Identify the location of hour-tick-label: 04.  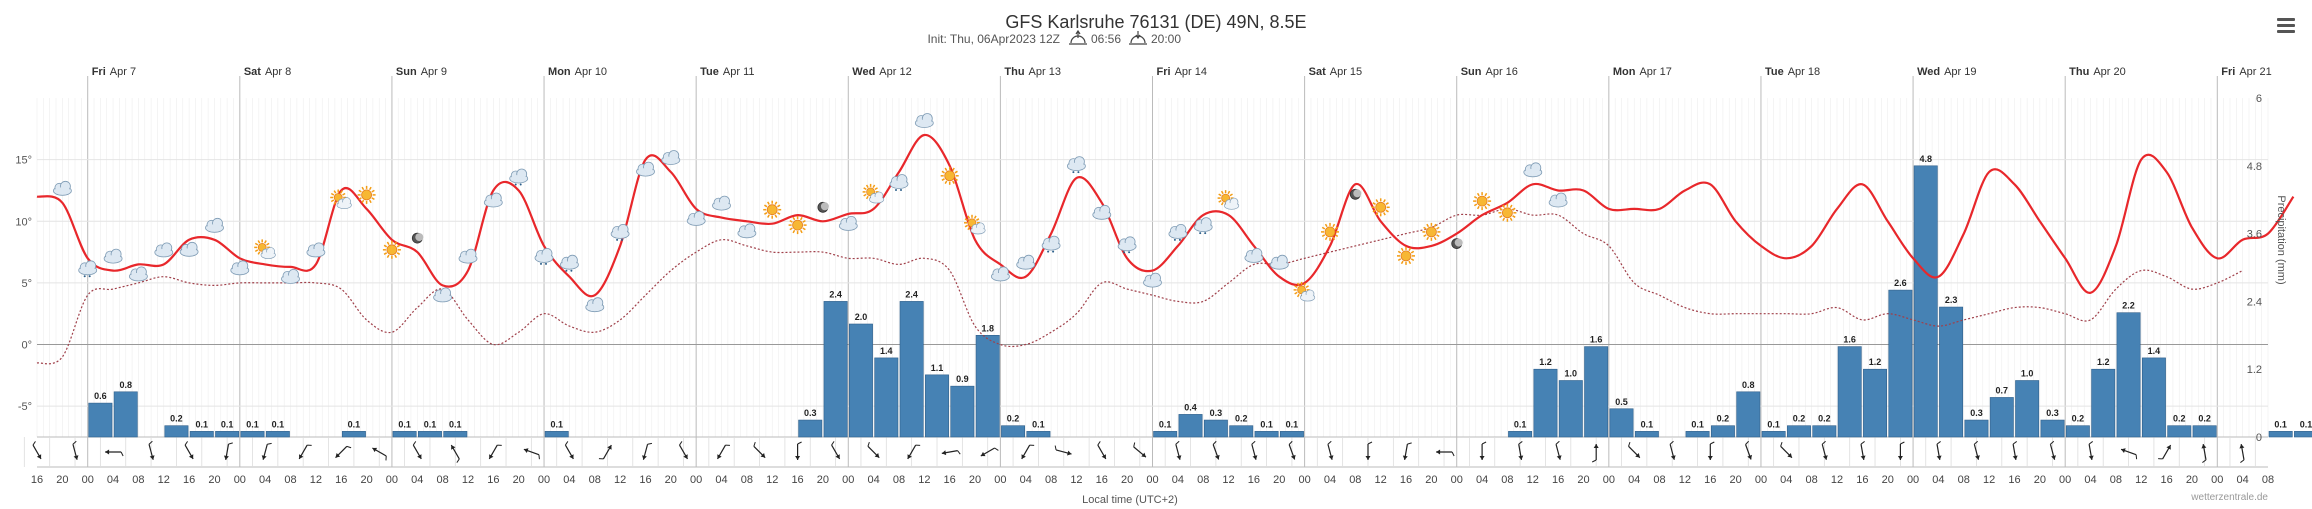
(1634, 480).